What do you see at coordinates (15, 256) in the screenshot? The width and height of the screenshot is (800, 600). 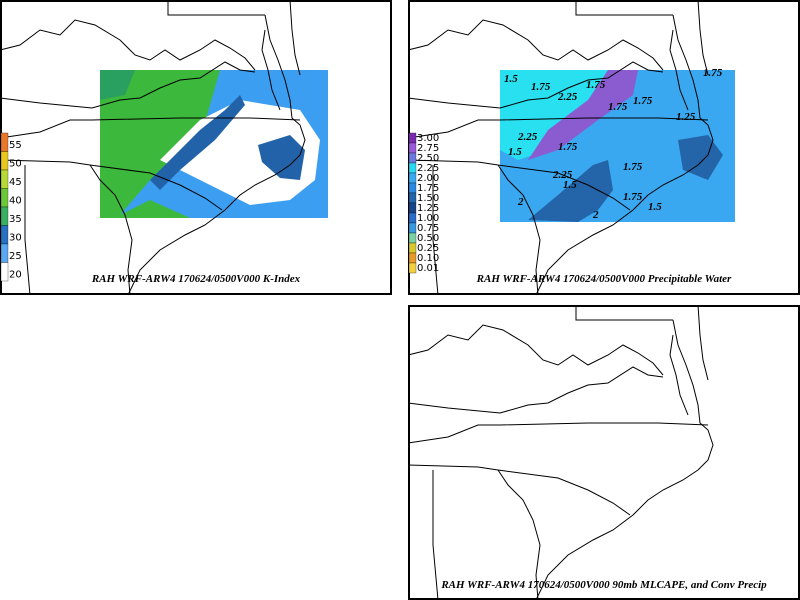 I see `legend-label: 25` at bounding box center [15, 256].